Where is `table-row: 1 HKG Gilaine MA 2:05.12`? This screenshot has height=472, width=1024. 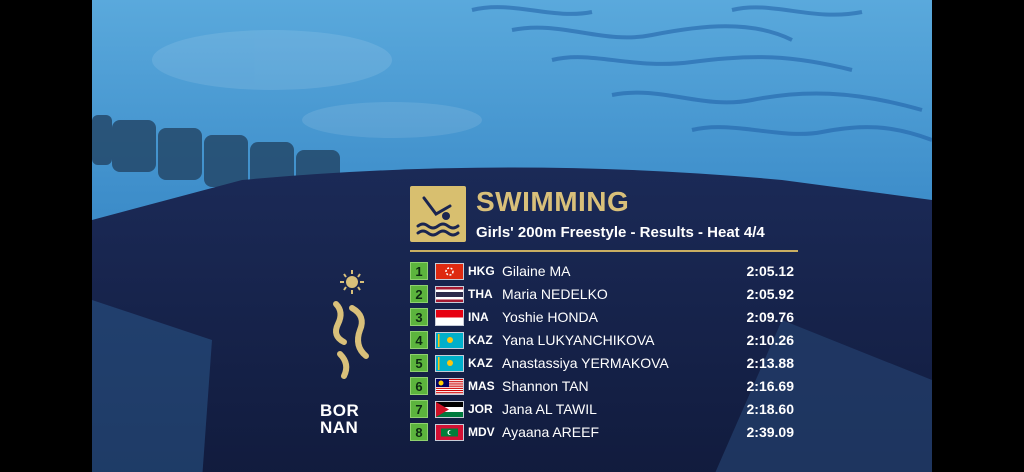
table-row: 1 HKG Gilaine MA 2:05.12 is located at coordinates (604, 271).